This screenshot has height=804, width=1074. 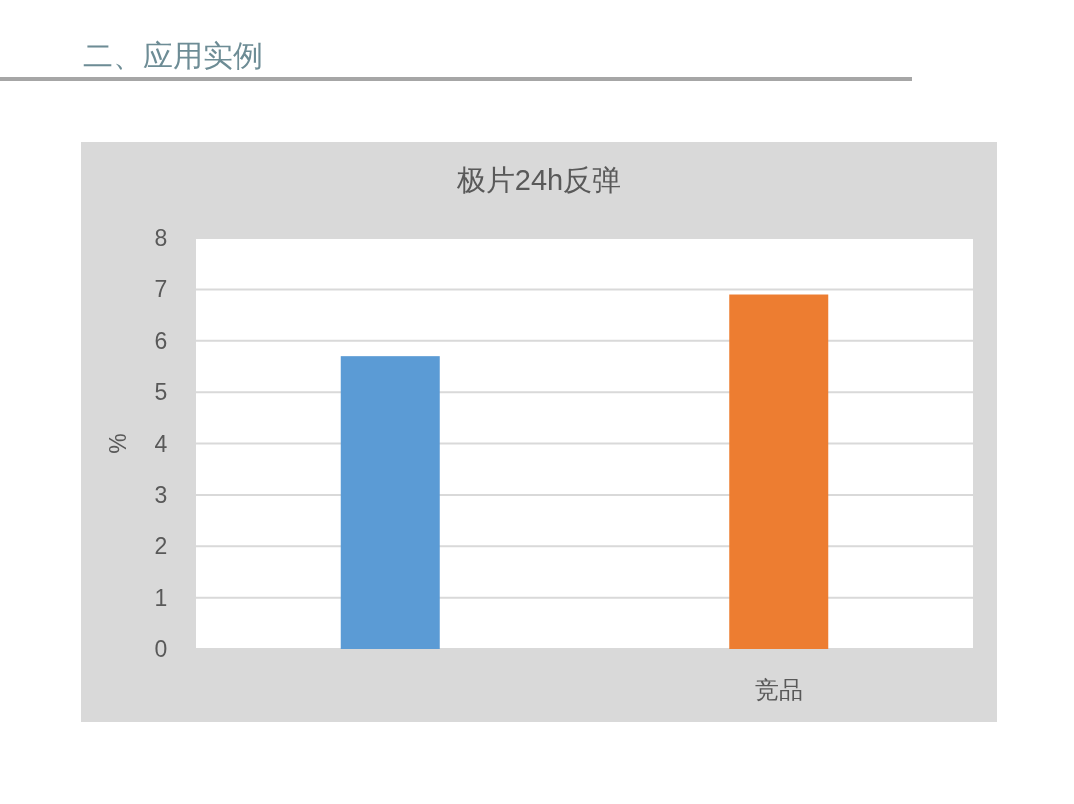 I want to click on chart-title: 极片24h反弹, so click(x=538, y=180).